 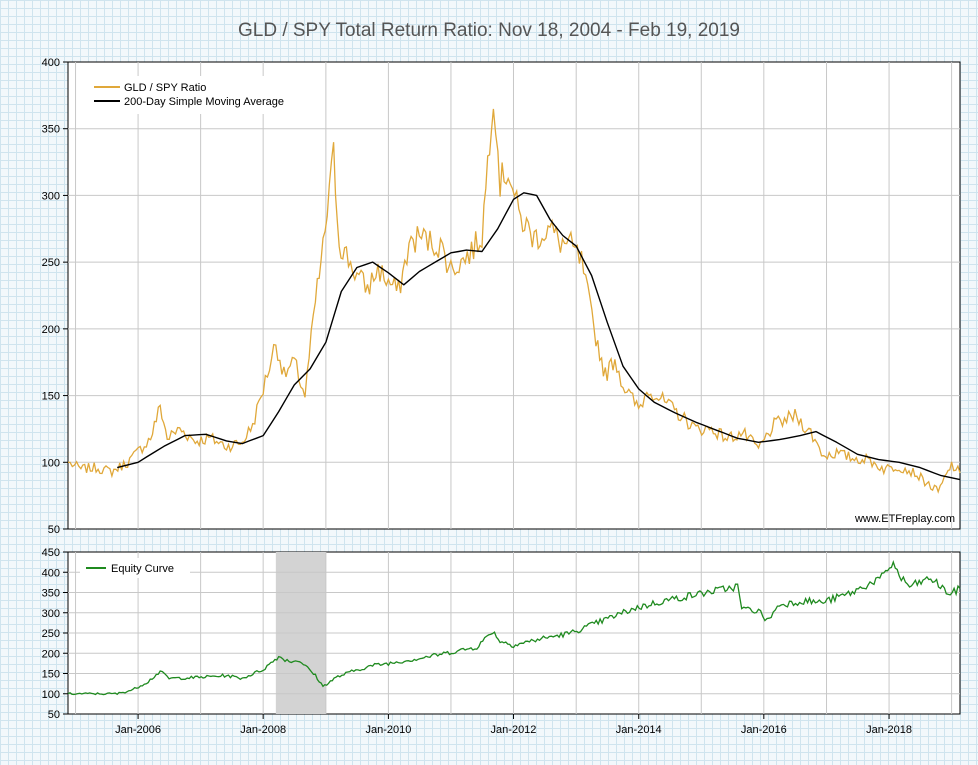 I want to click on bottom-legend: Equity Curve, so click(x=135, y=568).